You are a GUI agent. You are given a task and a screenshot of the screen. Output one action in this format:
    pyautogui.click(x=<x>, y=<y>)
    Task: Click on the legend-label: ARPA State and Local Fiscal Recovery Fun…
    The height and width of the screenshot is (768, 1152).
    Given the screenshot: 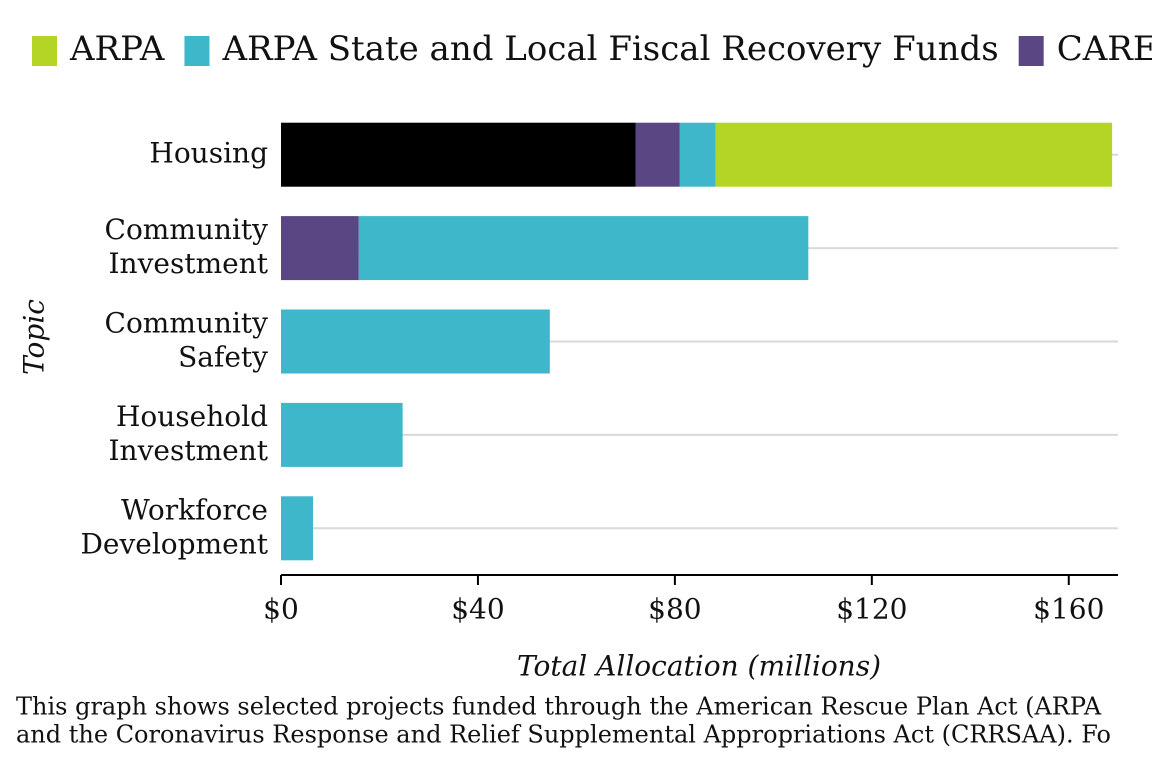 What is the action you would take?
    pyautogui.click(x=609, y=49)
    